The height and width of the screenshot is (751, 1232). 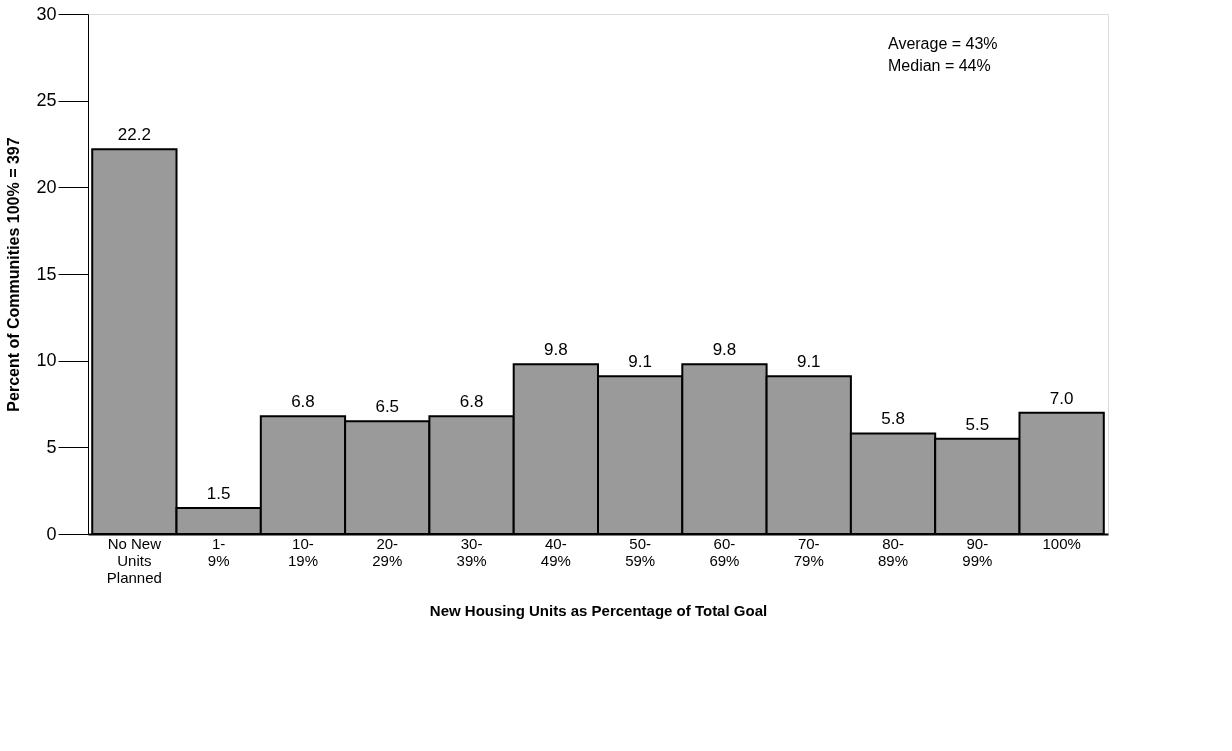 I want to click on y-axis-title: Percent of Communities 100% = 397, so click(x=14, y=274).